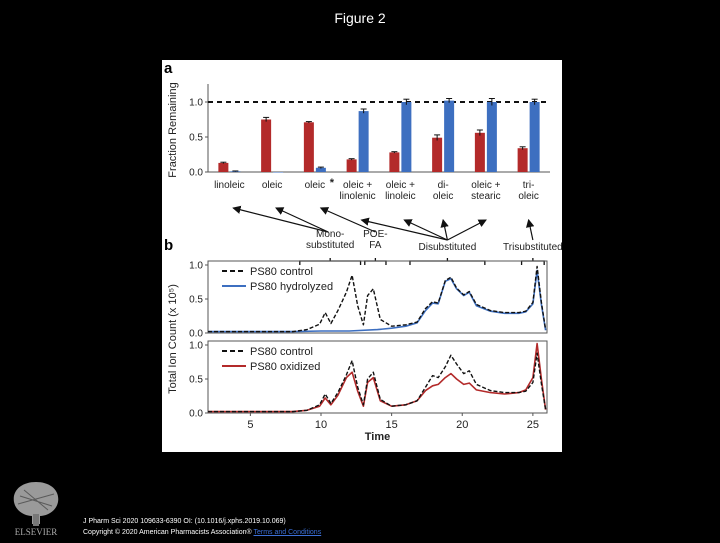  What do you see at coordinates (358, 196) in the screenshot?
I see `category-label: linolenic` at bounding box center [358, 196].